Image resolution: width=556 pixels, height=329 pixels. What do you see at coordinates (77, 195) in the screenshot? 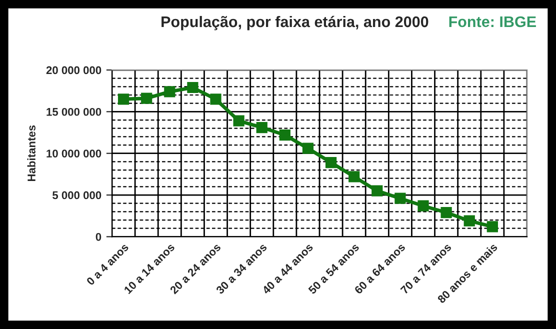
I see `y-tick-label: 5 000 000` at bounding box center [77, 195].